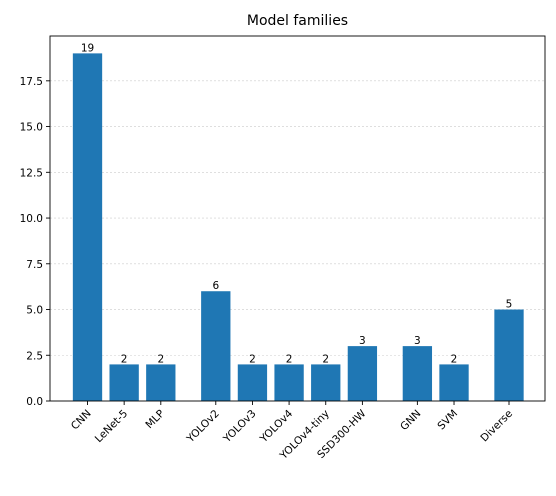 This screenshot has height=496, width=556. Describe the element at coordinates (454, 382) in the screenshot. I see `bar-svm` at that location.